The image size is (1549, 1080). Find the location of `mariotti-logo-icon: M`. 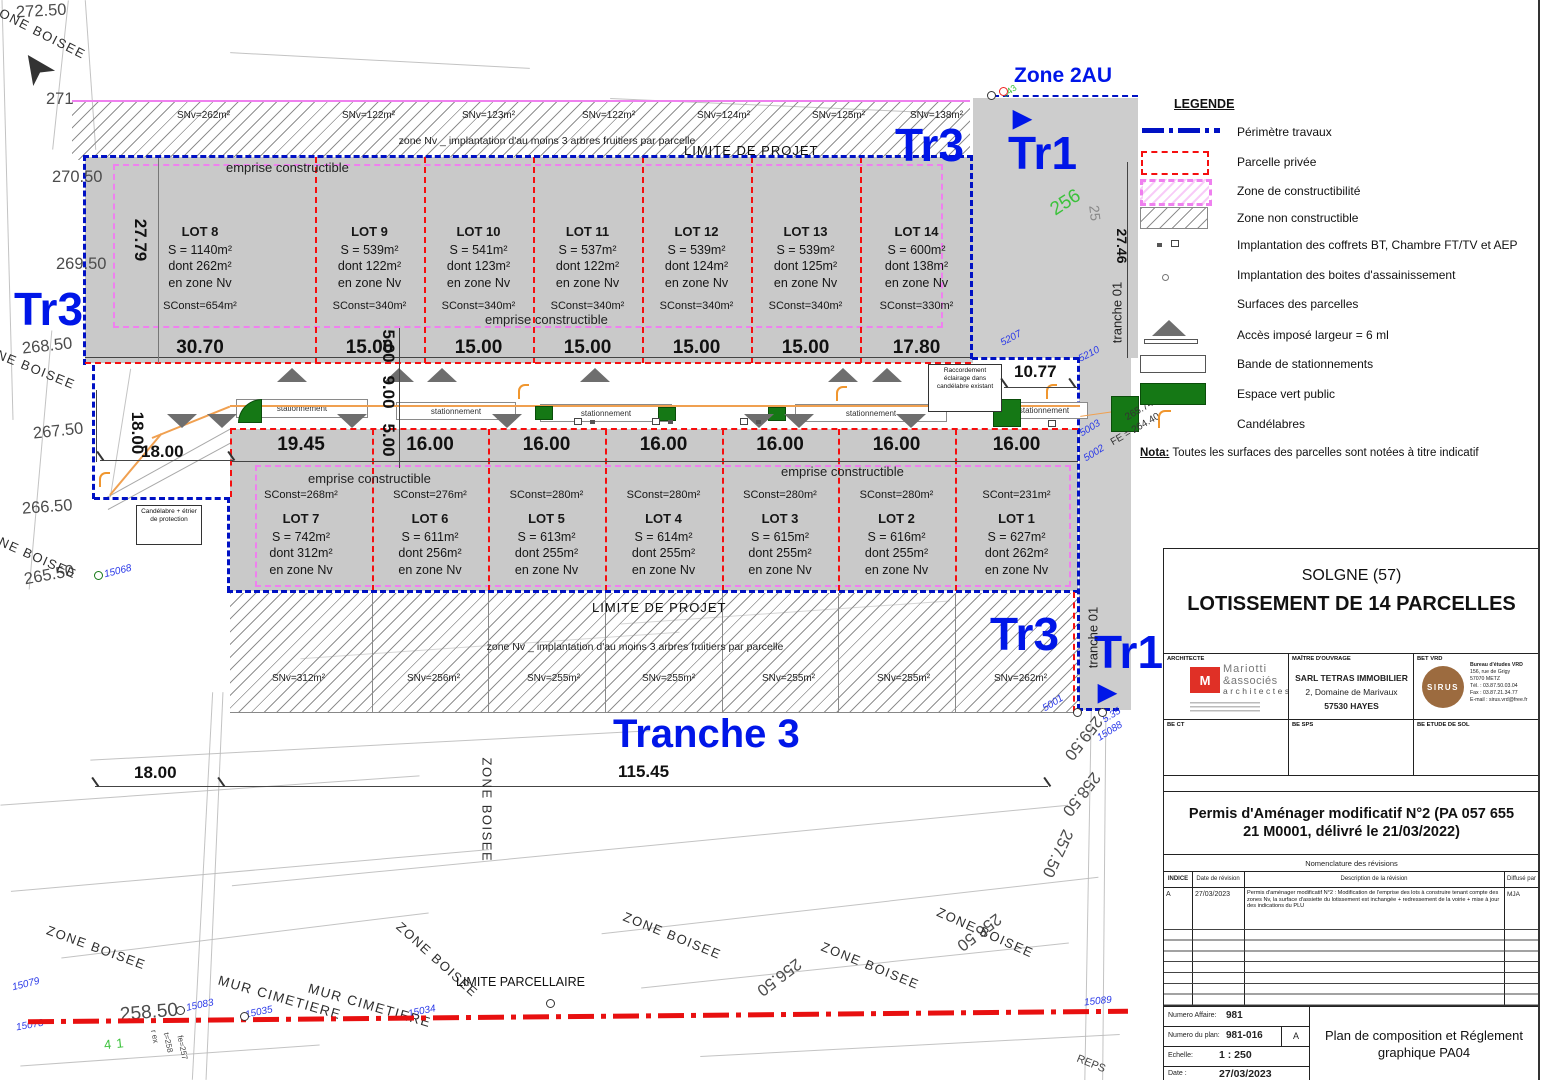

mariotti-logo-icon: M is located at coordinates (1205, 680).